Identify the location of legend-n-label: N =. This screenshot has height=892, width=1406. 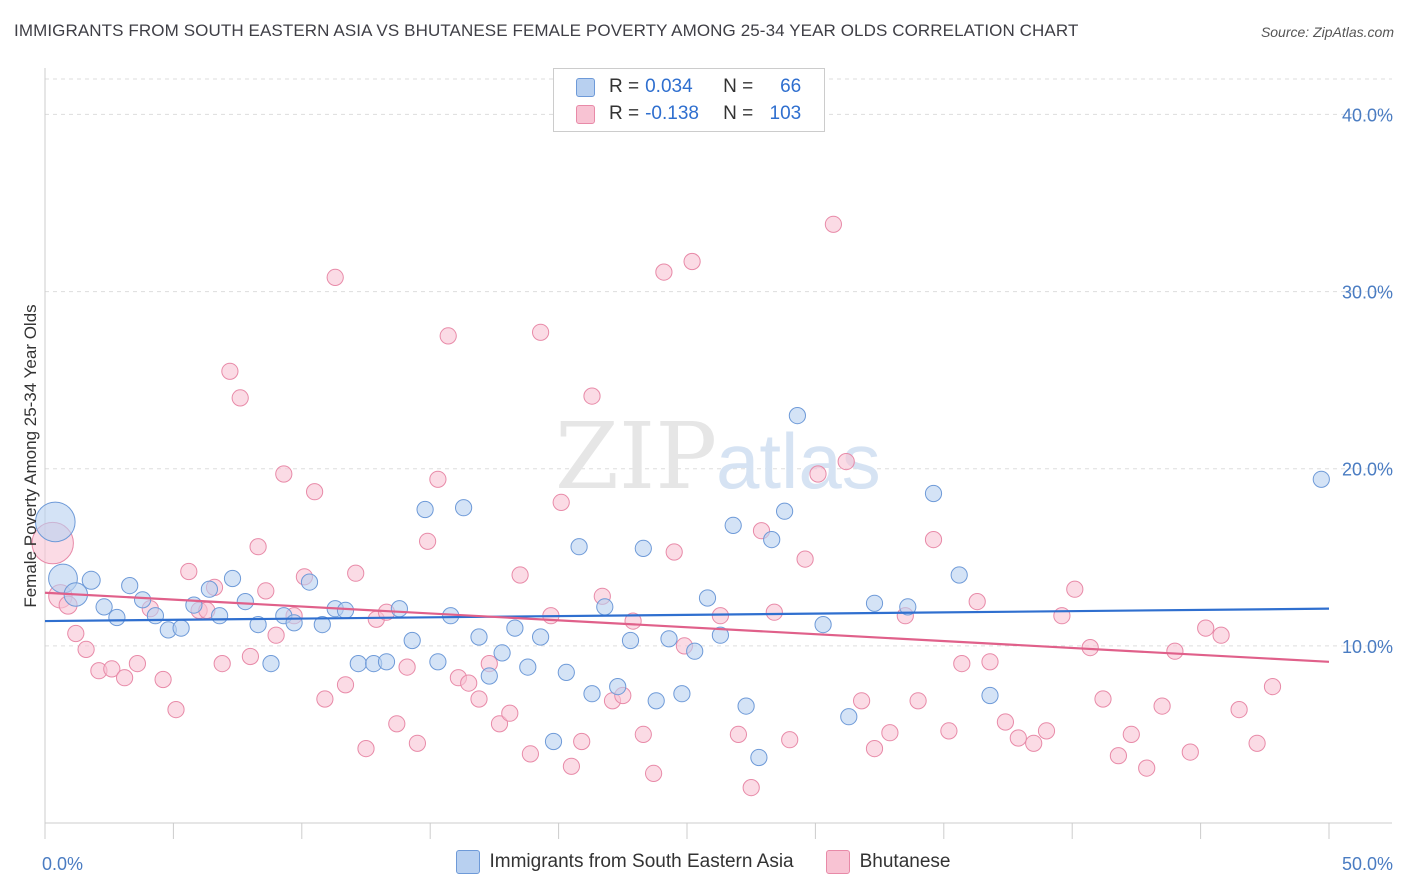
(738, 86).